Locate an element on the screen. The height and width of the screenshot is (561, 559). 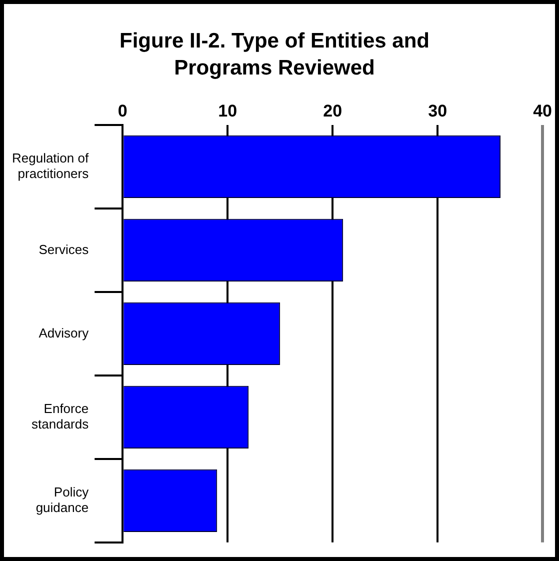
x-tick-label: 30 is located at coordinates (438, 110).